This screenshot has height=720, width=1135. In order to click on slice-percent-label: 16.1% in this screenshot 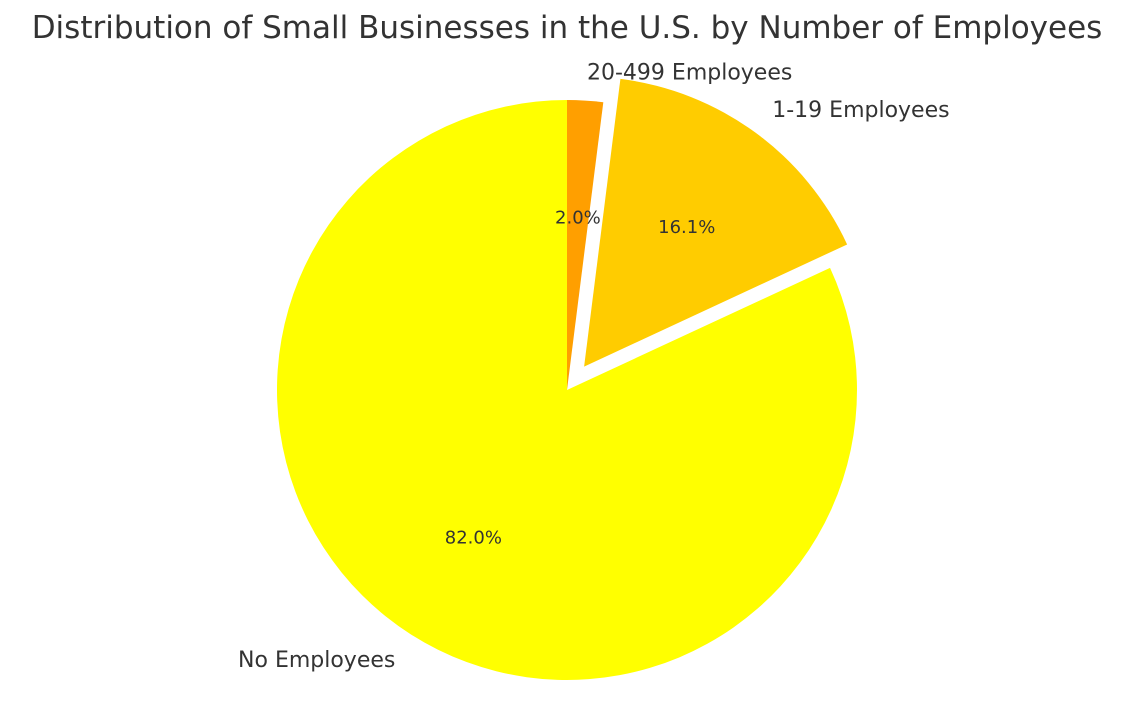, I will do `click(686, 227)`.